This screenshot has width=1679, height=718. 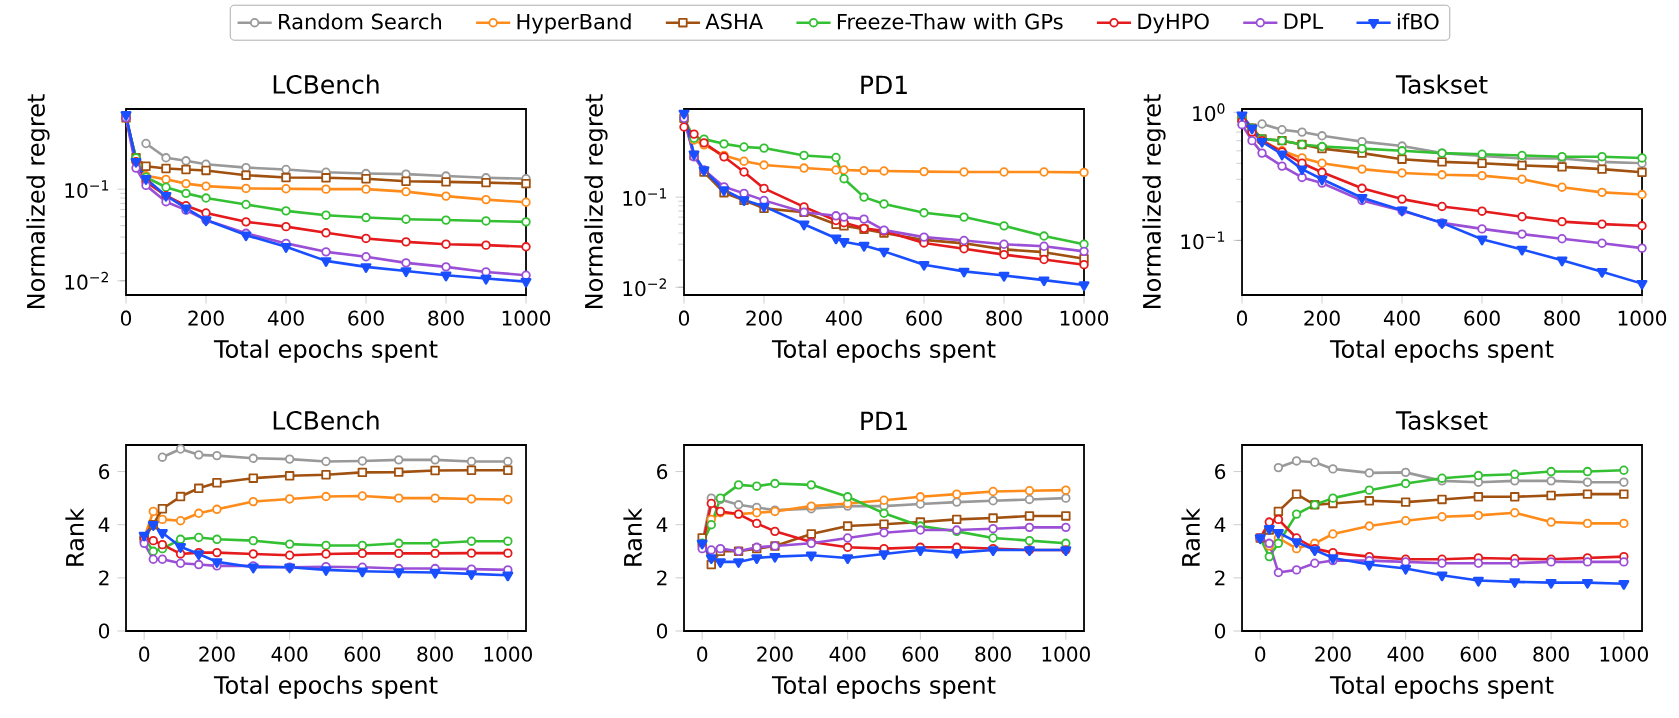 I want to click on legend-label: Random Search, so click(x=360, y=21).